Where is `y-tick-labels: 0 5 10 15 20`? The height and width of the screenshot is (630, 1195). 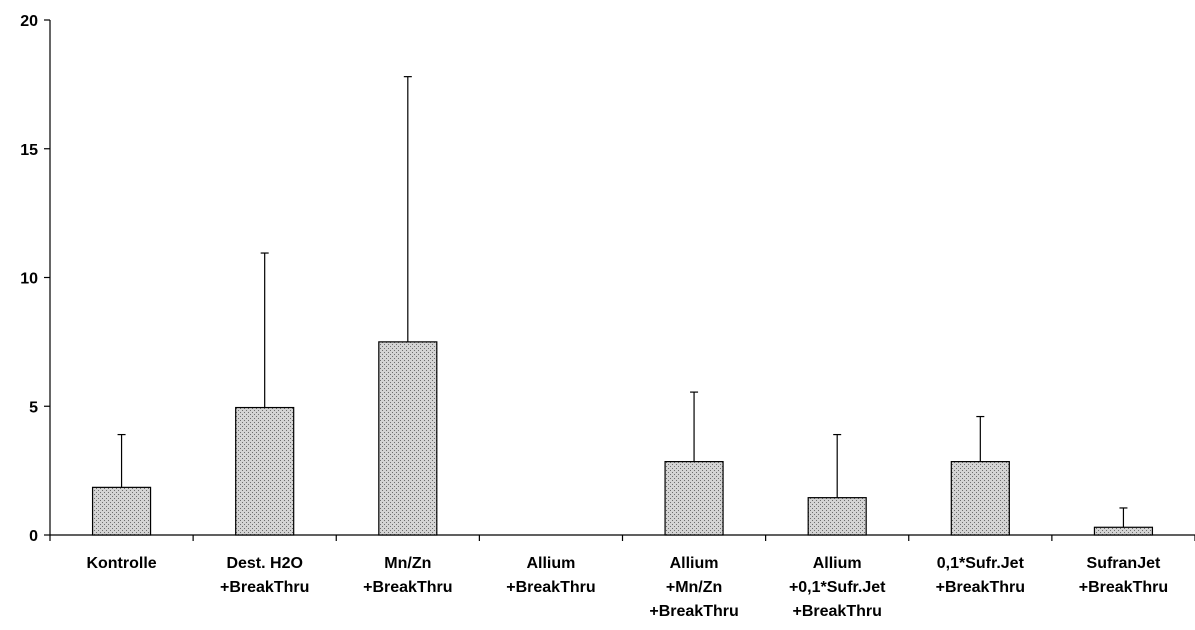 y-tick-labels: 0 5 10 15 20 is located at coordinates (29, 279).